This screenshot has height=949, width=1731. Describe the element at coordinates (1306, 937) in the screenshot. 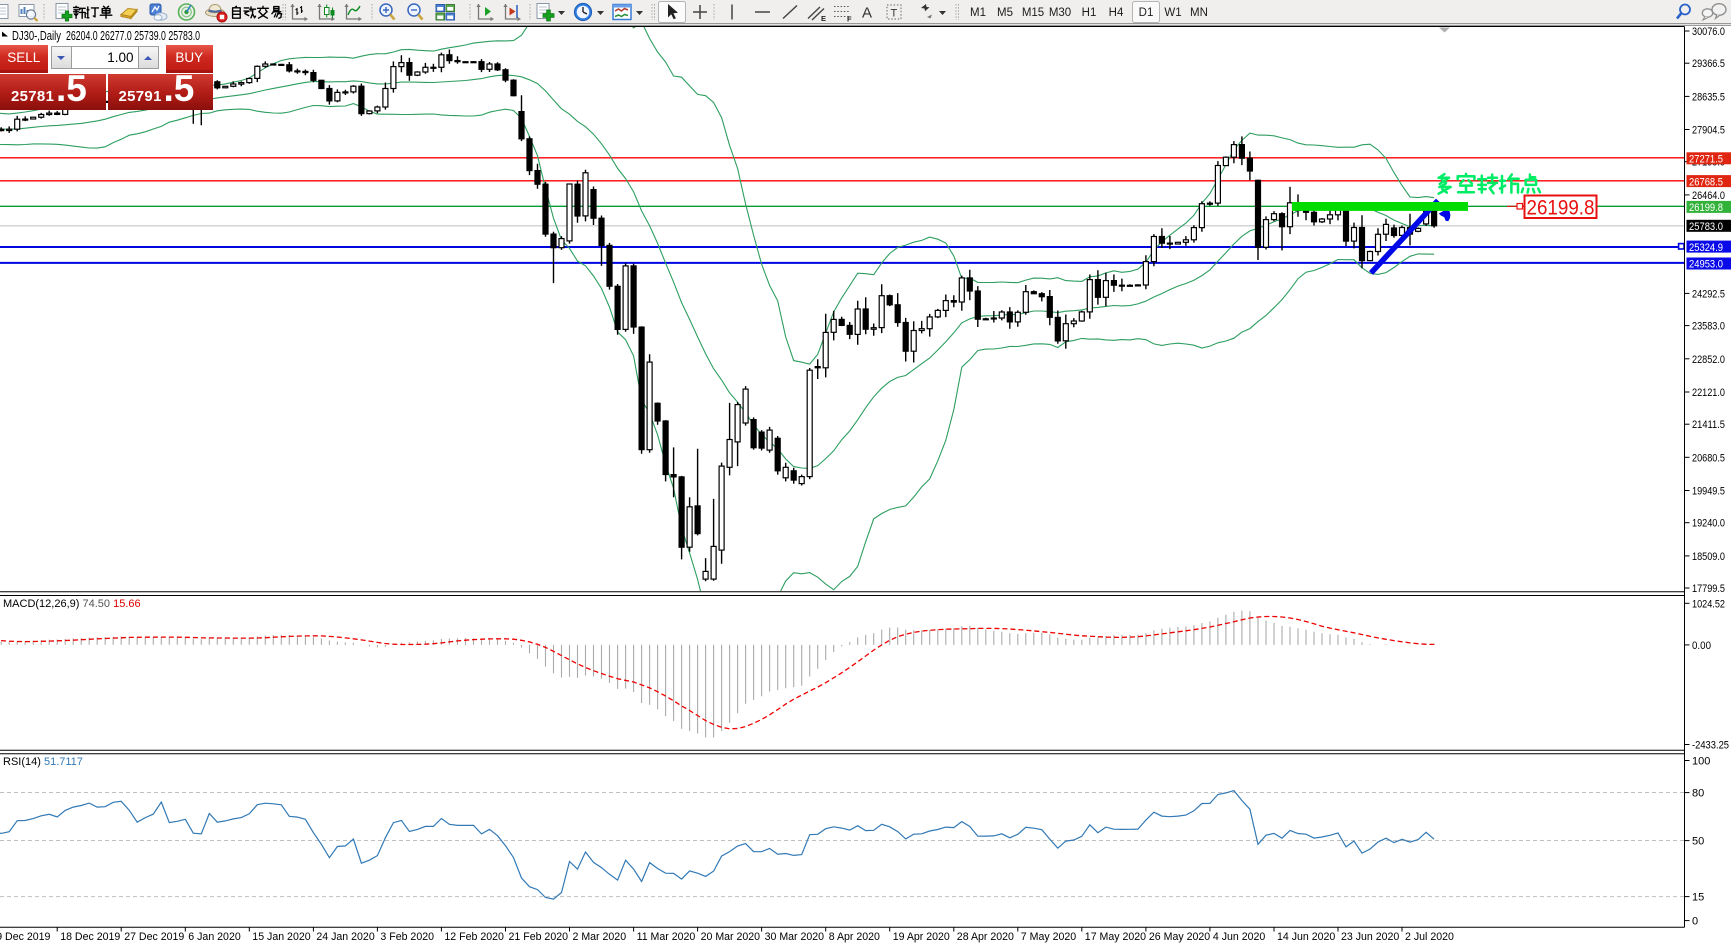

I see `svg-text: 14 Jun 2020` at that location.